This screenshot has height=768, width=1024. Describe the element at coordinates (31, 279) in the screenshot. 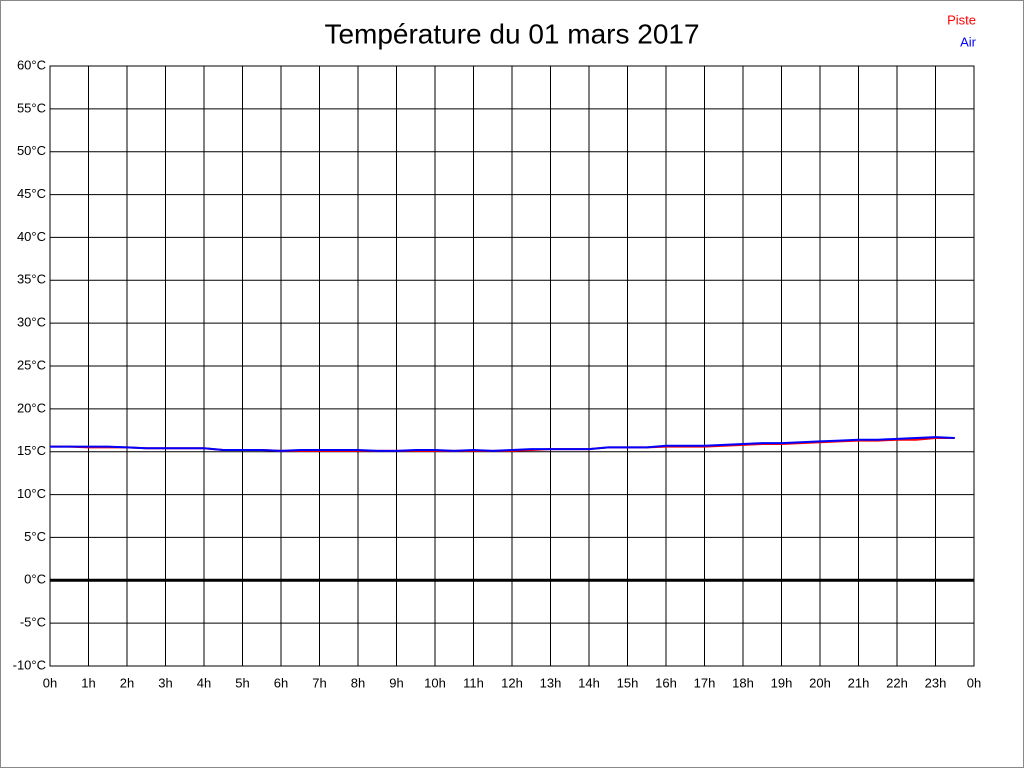

I see `y-tick-label: 35°C` at that location.